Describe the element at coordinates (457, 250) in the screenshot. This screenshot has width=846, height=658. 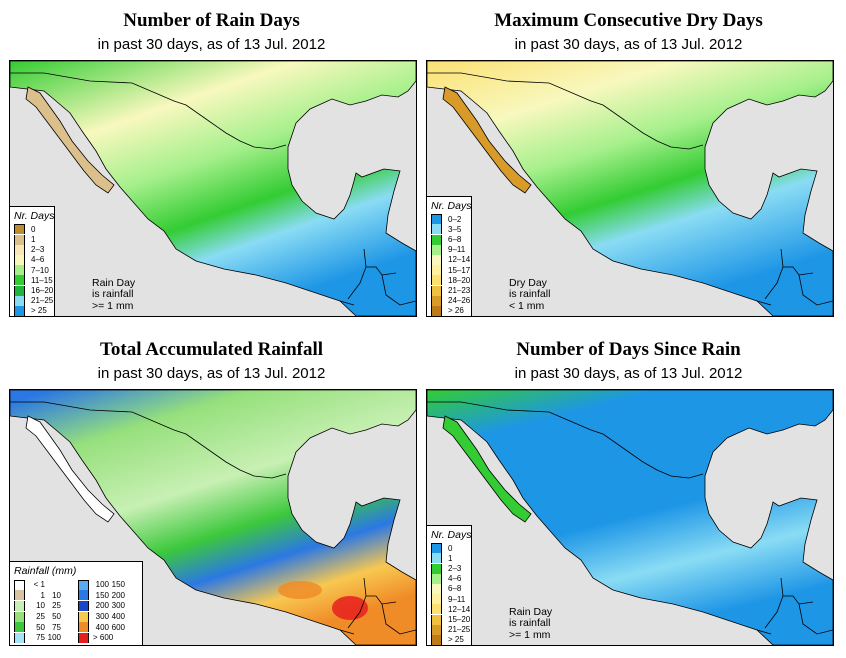
I see `legend-label: 9–11` at that location.